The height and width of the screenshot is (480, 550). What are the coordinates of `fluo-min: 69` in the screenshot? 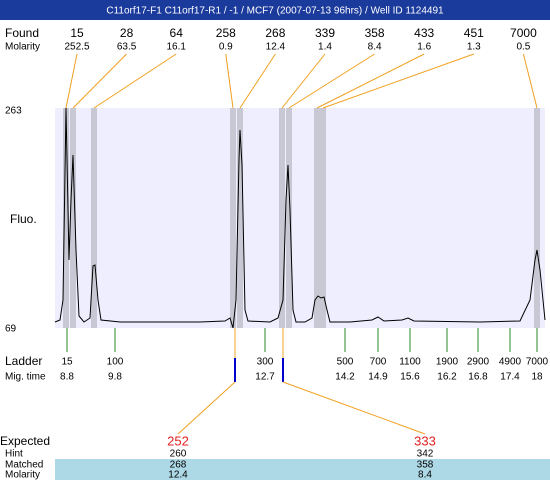 It's located at (11, 329).